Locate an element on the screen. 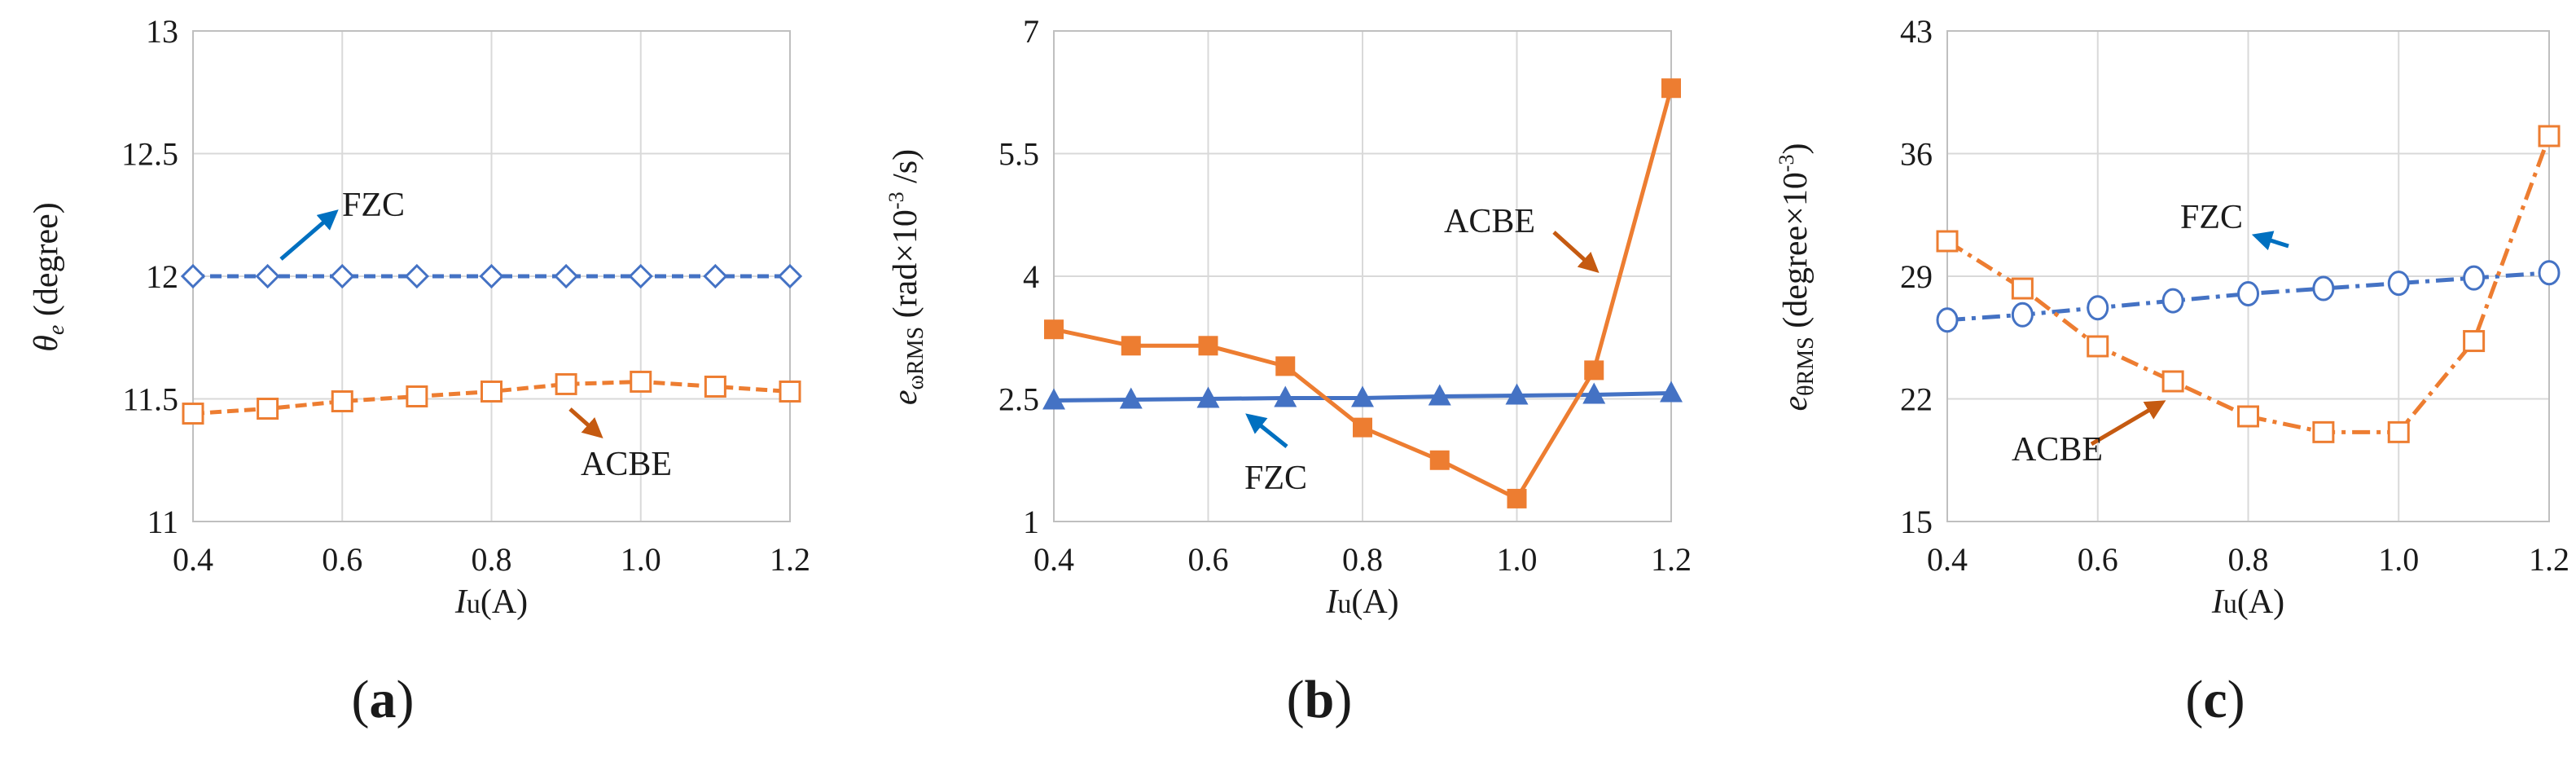 The width and height of the screenshot is (2576, 757). y-tick-label: 5.5 is located at coordinates (1018, 154).